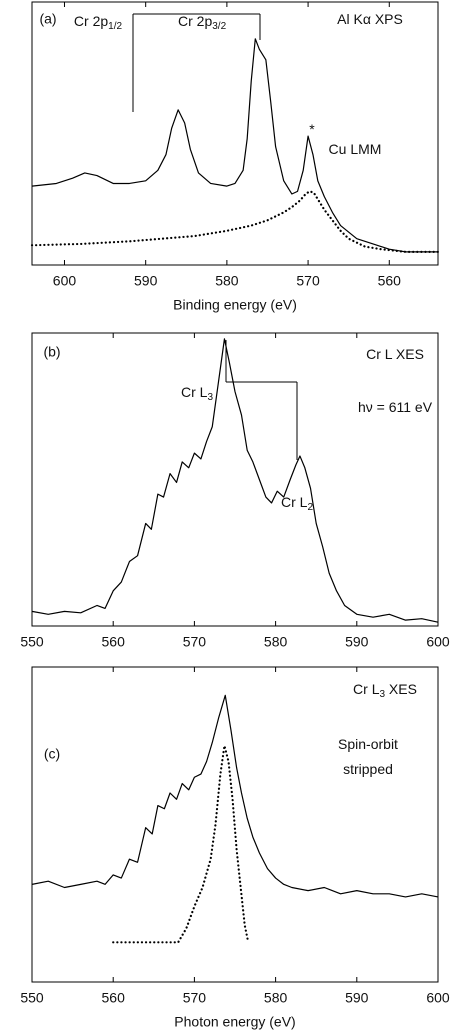 The height and width of the screenshot is (1034, 462). I want to click on annotation-subscript: 2, so click(310, 507).